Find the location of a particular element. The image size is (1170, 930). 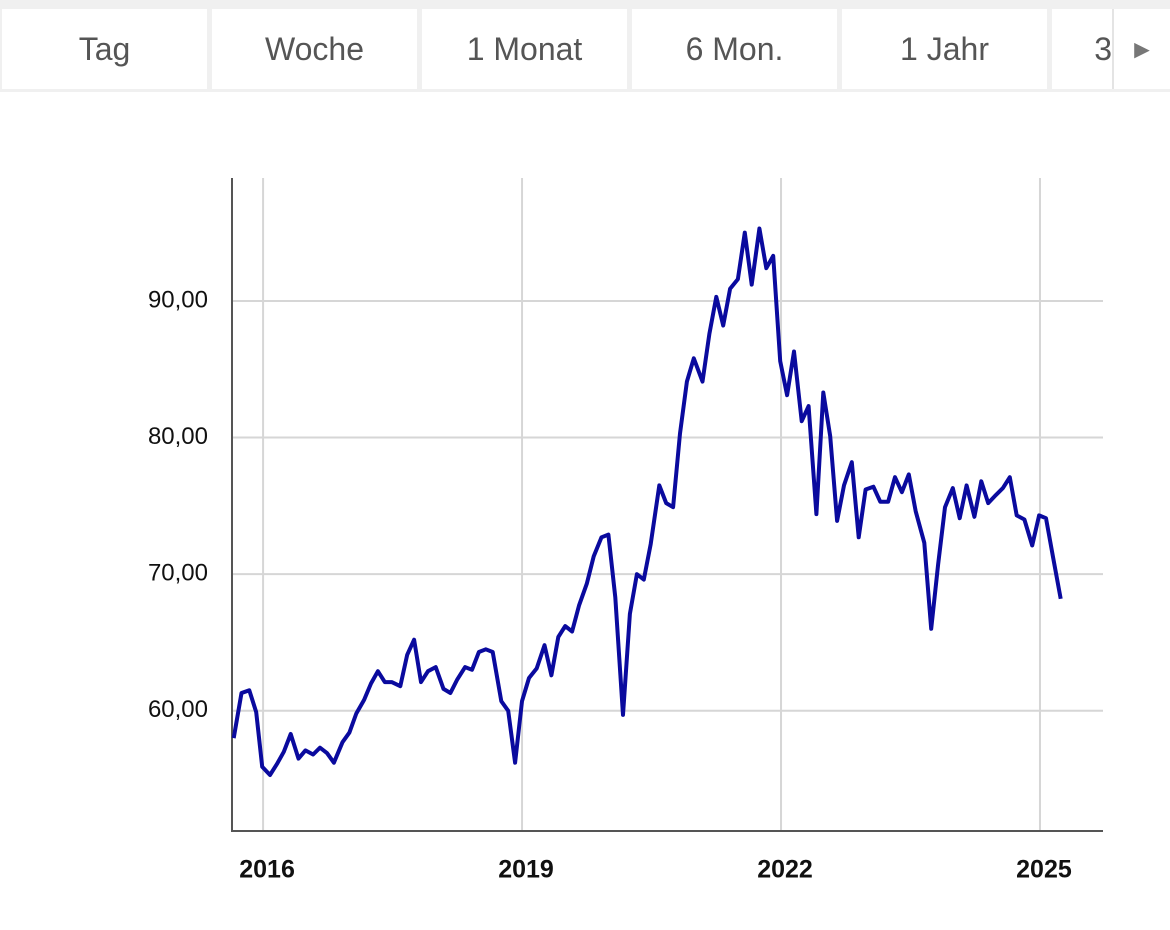

range-tab: 6 Mon. is located at coordinates (734, 49).